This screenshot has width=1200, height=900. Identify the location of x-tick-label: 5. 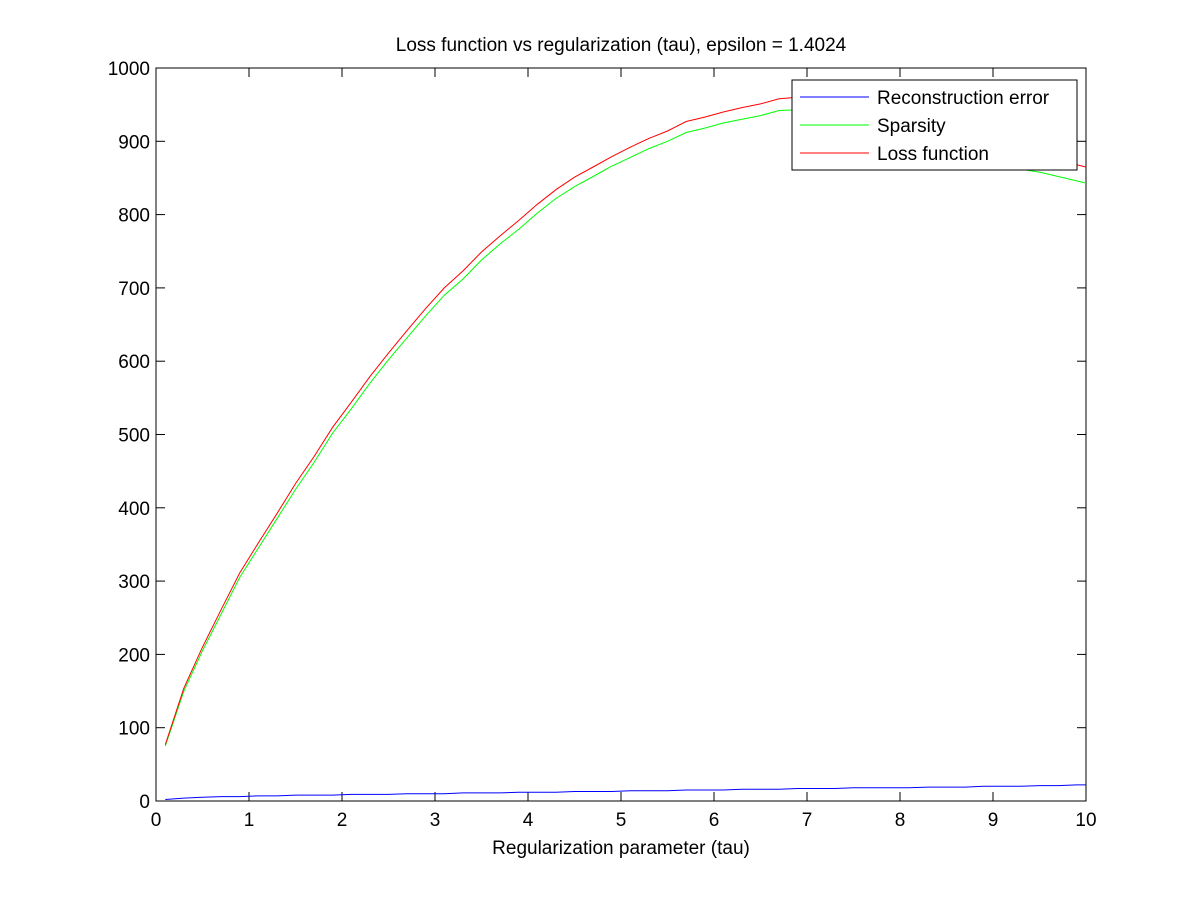
(621, 820).